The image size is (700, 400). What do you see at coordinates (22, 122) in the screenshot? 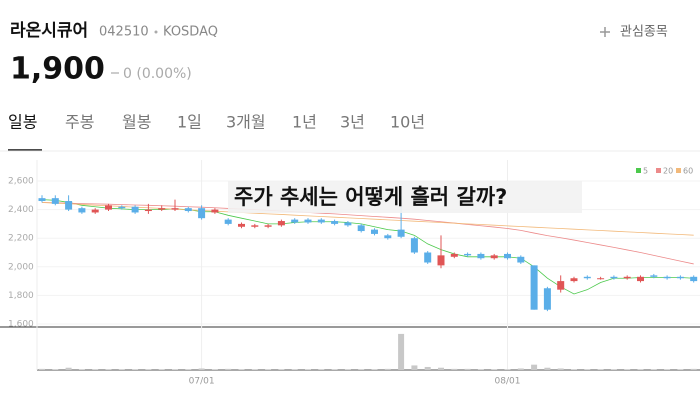
I see `tab: 일봉` at bounding box center [22, 122].